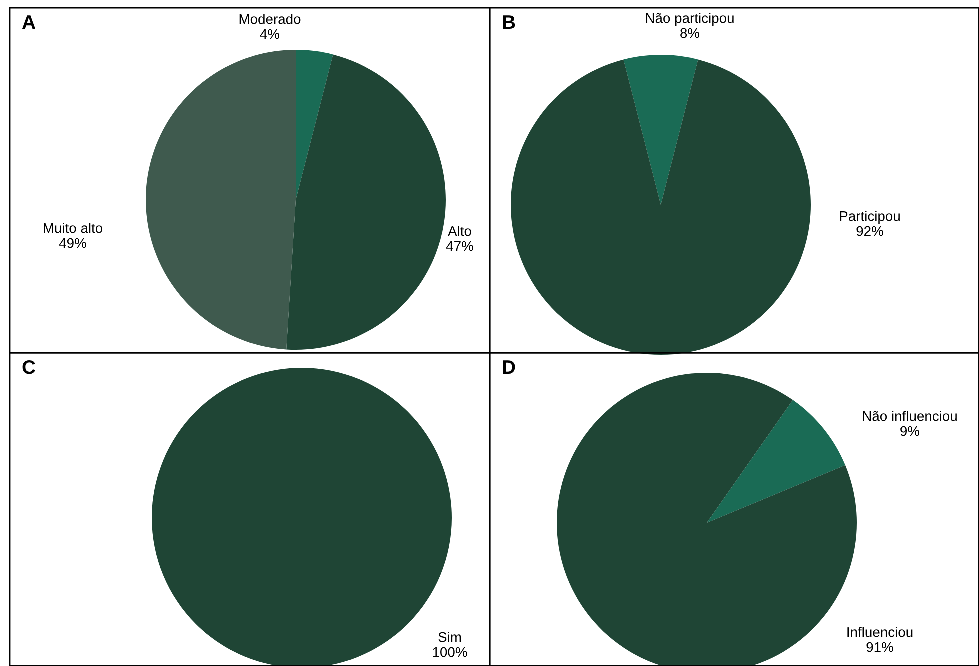  What do you see at coordinates (910, 431) in the screenshot?
I see `data-label: 9%` at bounding box center [910, 431].